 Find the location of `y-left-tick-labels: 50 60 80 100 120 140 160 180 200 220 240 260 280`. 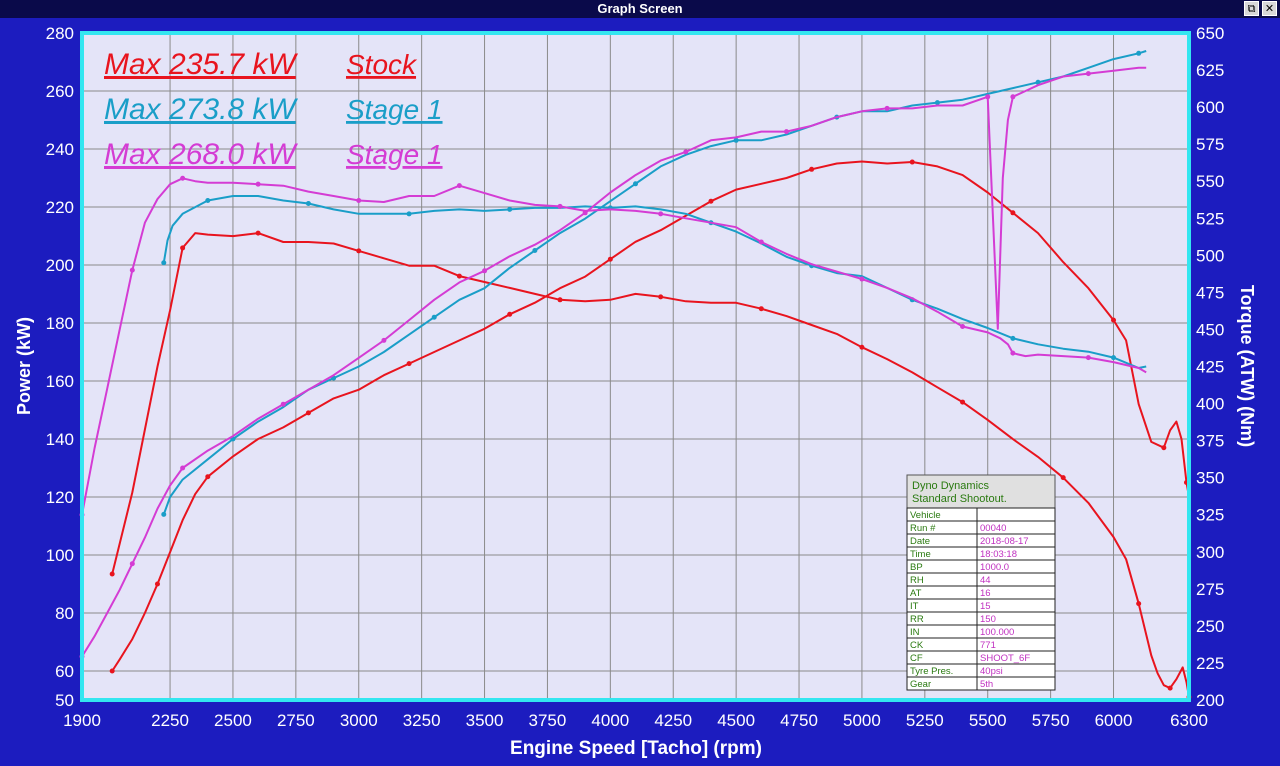

y-left-tick-labels: 50 60 80 100 120 140 160 180 200 220 240 260 280 is located at coordinates (60, 367).